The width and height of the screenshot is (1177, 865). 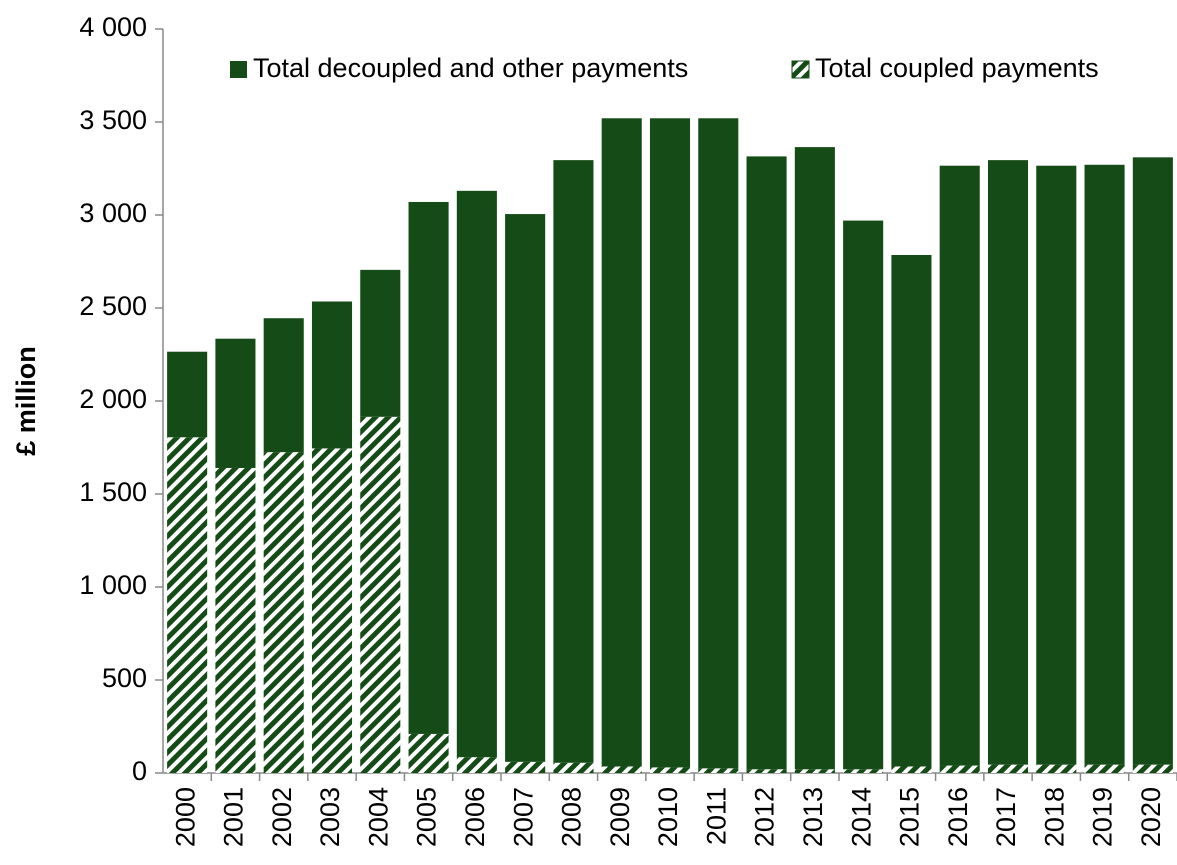 I want to click on legend-label: Total coupled payments, so click(x=957, y=68).